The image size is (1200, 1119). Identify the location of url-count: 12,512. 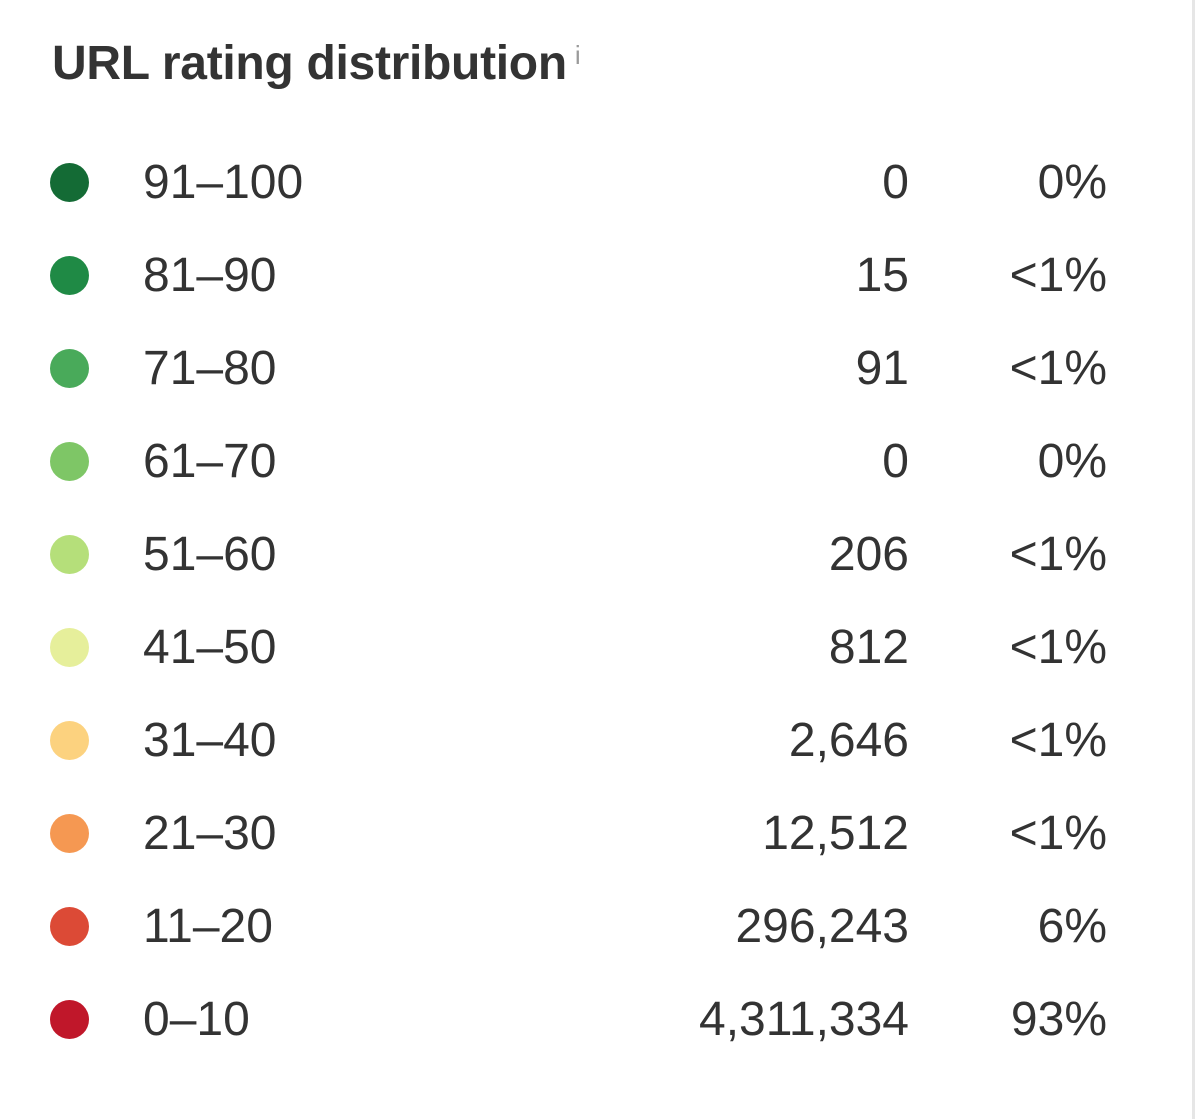
(835, 833).